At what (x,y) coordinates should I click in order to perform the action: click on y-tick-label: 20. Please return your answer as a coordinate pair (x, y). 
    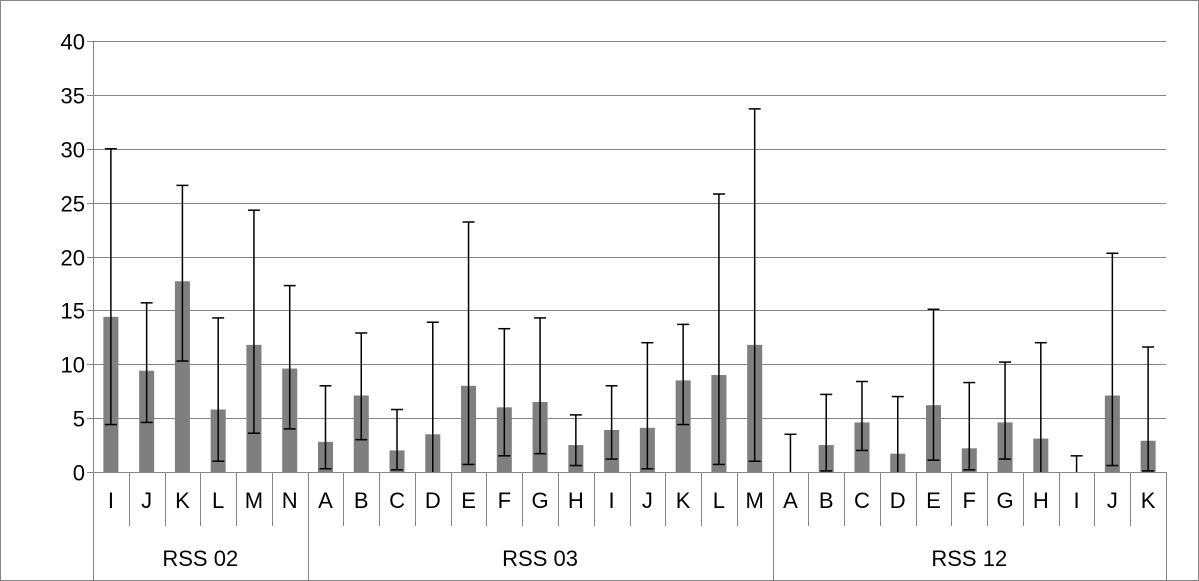
    Looking at the image, I should click on (73, 258).